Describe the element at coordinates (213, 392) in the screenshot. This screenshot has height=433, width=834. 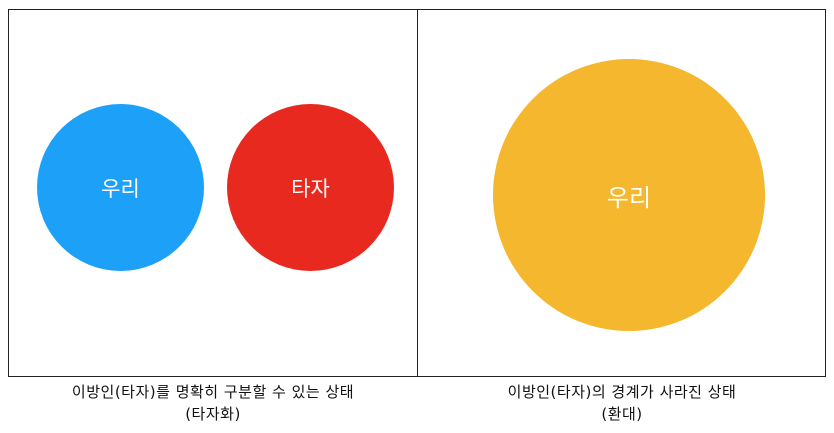
I see `left-caption-line1: 이방인(타자)를 명확히 구분할 수 있는 상태` at that location.